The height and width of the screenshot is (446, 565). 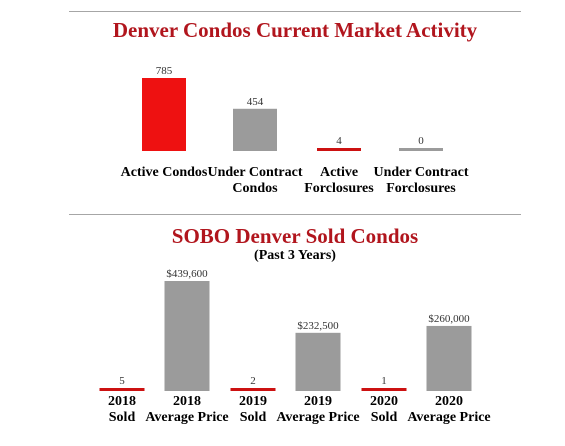 I want to click on chart-1-category-label-0-0: Active Condos, so click(x=164, y=172).